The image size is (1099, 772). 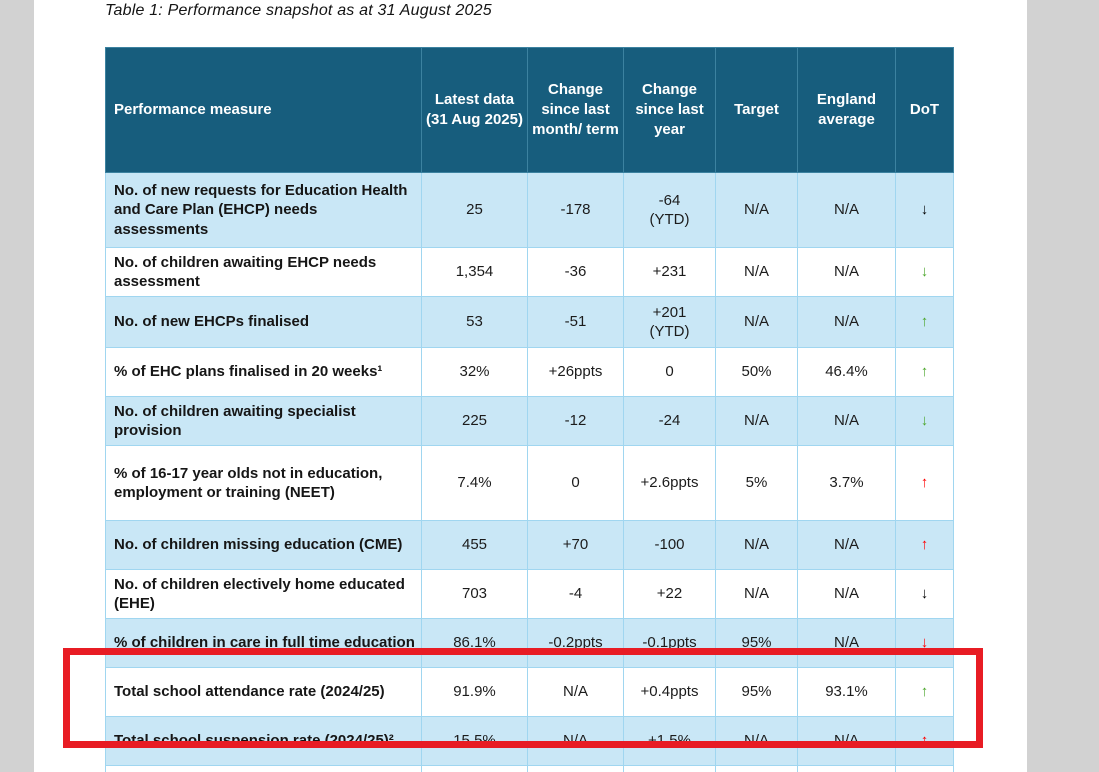 I want to click on measure-cell: Total school attendance rate (2024/25), so click(x=263, y=692).